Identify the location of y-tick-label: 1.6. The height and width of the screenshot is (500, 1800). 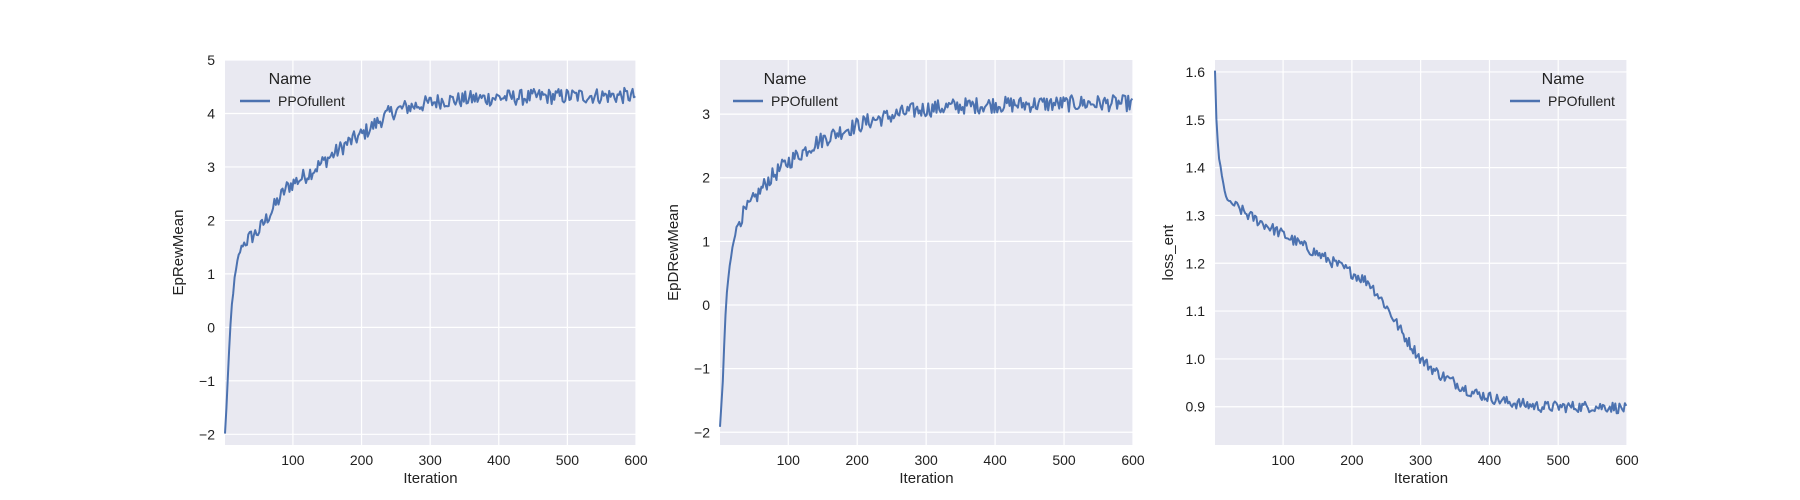
(1196, 72).